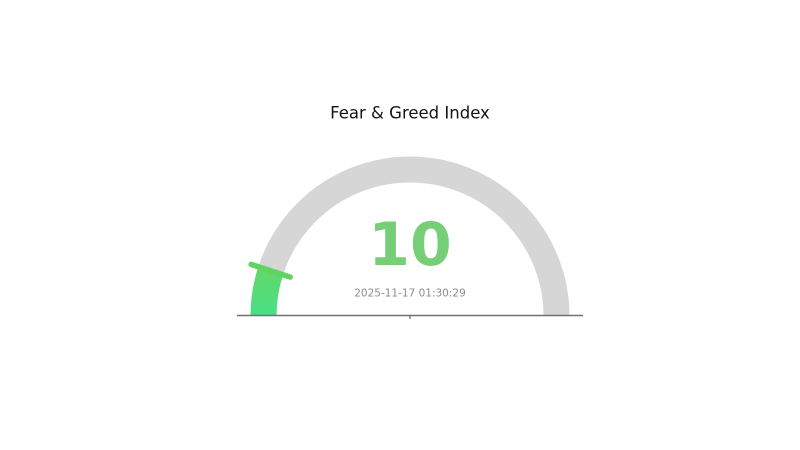 Image resolution: width=800 pixels, height=450 pixels. What do you see at coordinates (410, 113) in the screenshot?
I see `chart-title: Fear & Greed Index` at bounding box center [410, 113].